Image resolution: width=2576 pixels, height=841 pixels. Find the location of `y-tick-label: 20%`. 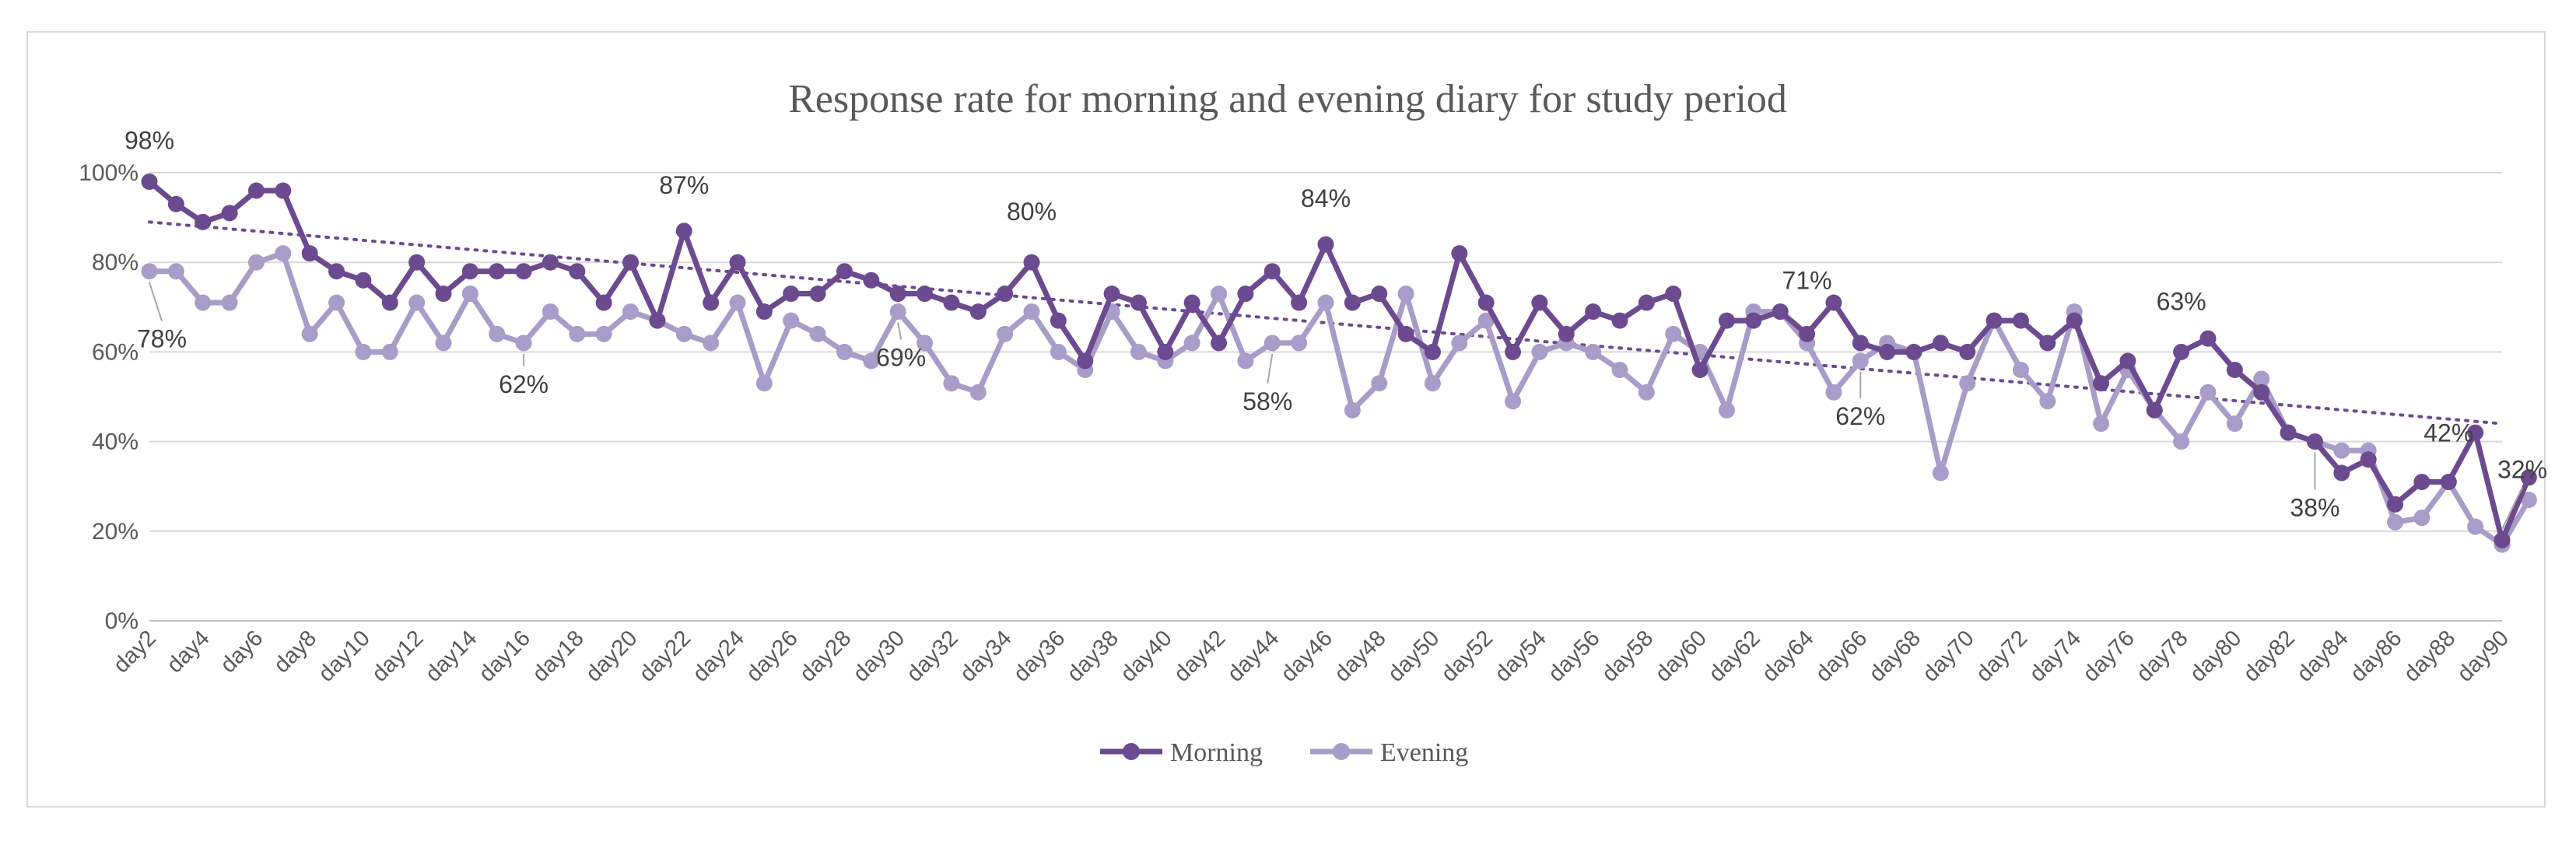

y-tick-label: 20% is located at coordinates (115, 532).